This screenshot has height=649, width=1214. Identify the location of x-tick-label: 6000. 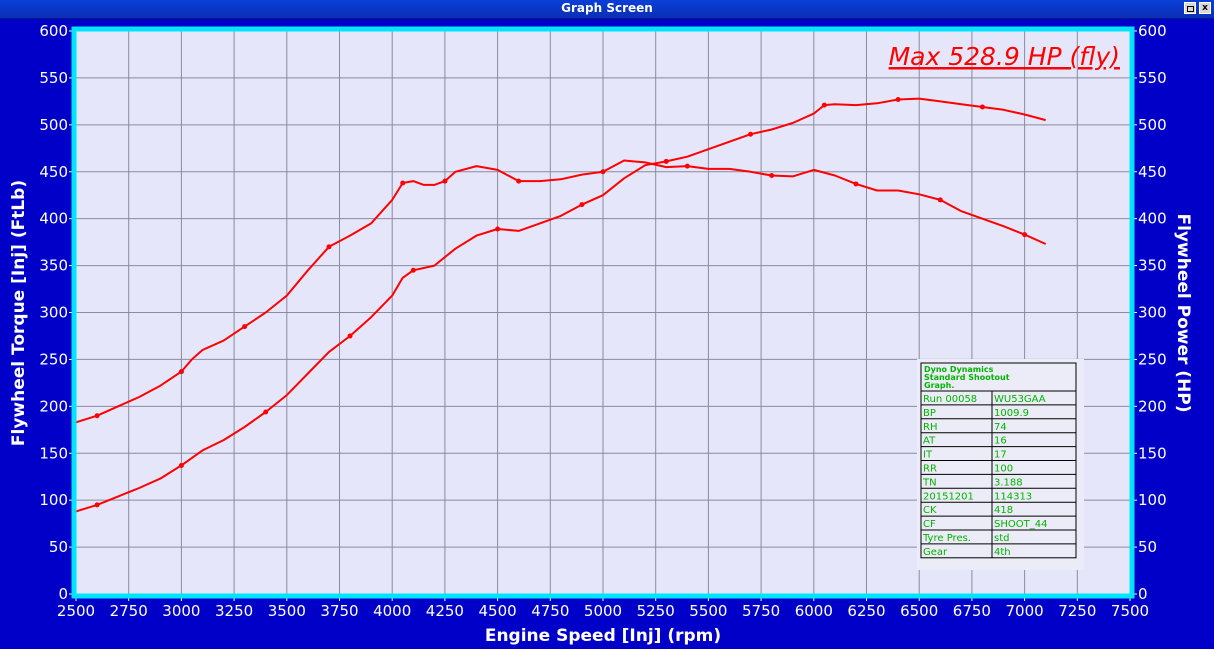
(814, 611).